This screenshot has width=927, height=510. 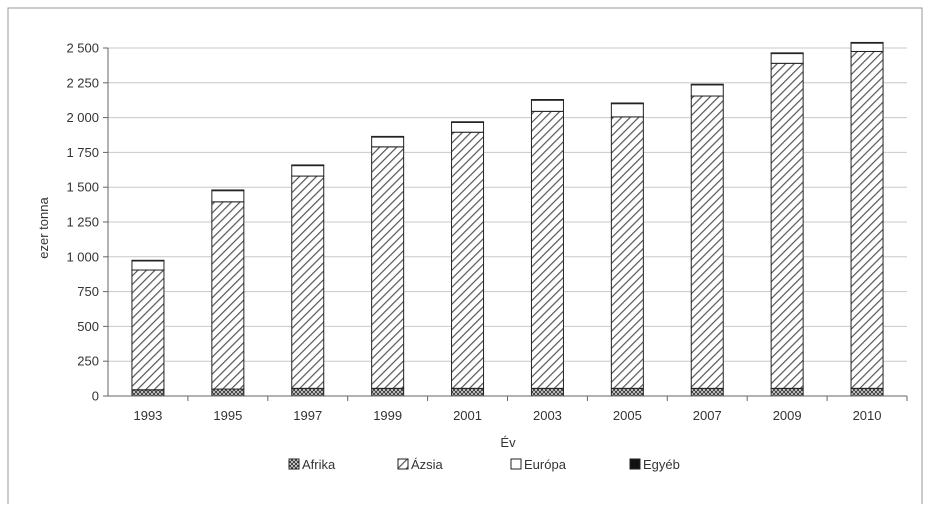 I want to click on y-tick-label: 250, so click(x=88, y=361).